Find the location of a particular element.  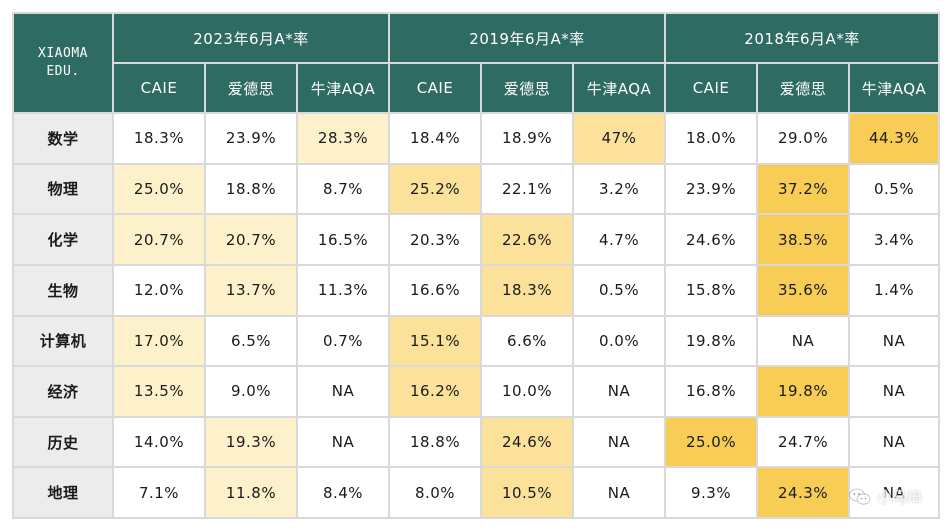

rate-cell: 18.4% is located at coordinates (435, 138).